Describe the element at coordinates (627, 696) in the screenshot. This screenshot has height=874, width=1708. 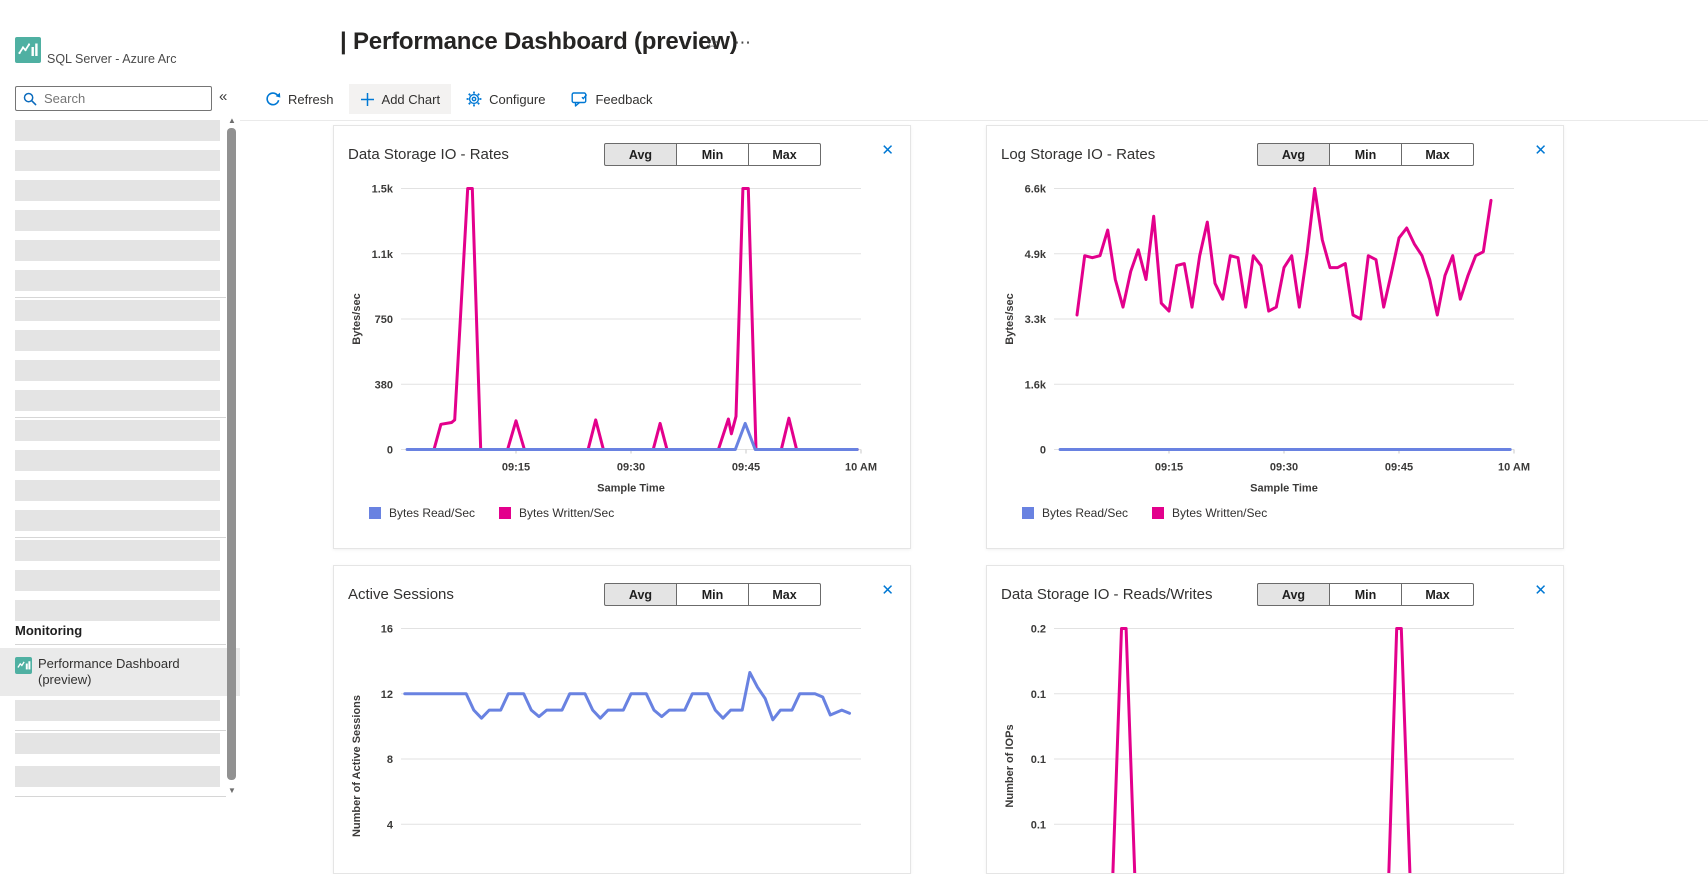
I see `series-active-sessions` at that location.